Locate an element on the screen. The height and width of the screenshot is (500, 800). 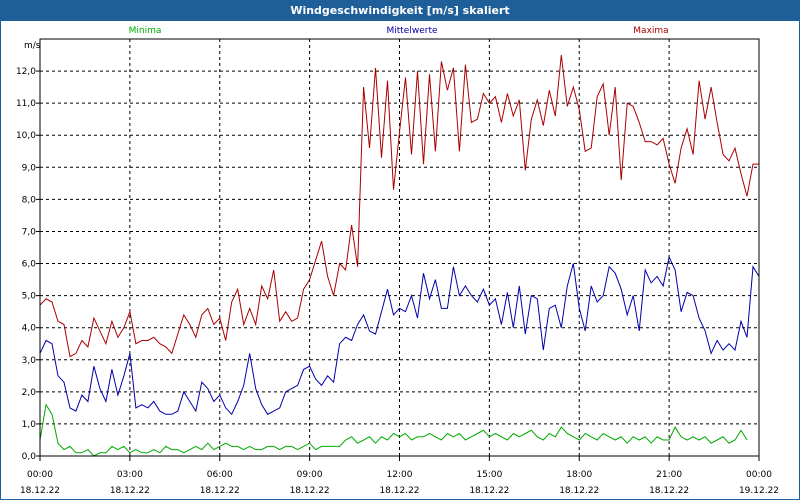
legend: Minima Mittelwerte Maxima is located at coordinates (399, 31).